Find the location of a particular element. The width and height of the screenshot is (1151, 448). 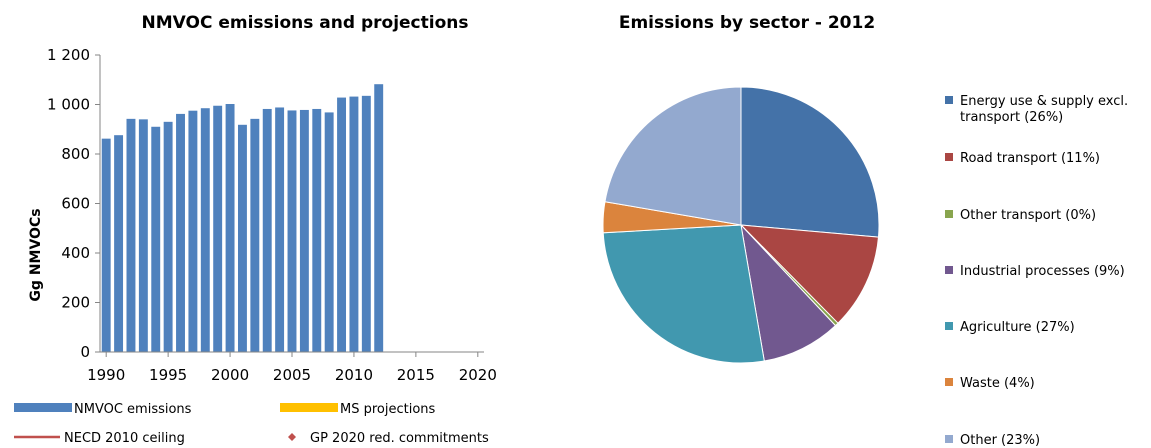

x-tick-label: 2005 is located at coordinates (292, 375).